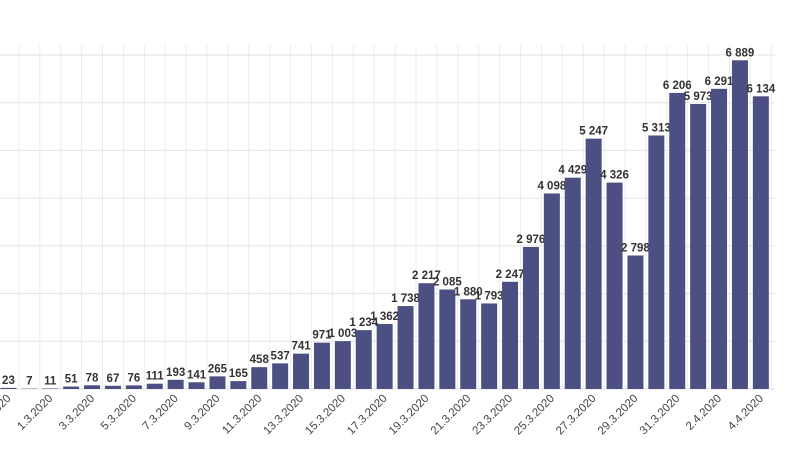 The image size is (801, 451). What do you see at coordinates (301, 347) in the screenshot?
I see `value-label: 741` at bounding box center [301, 347].